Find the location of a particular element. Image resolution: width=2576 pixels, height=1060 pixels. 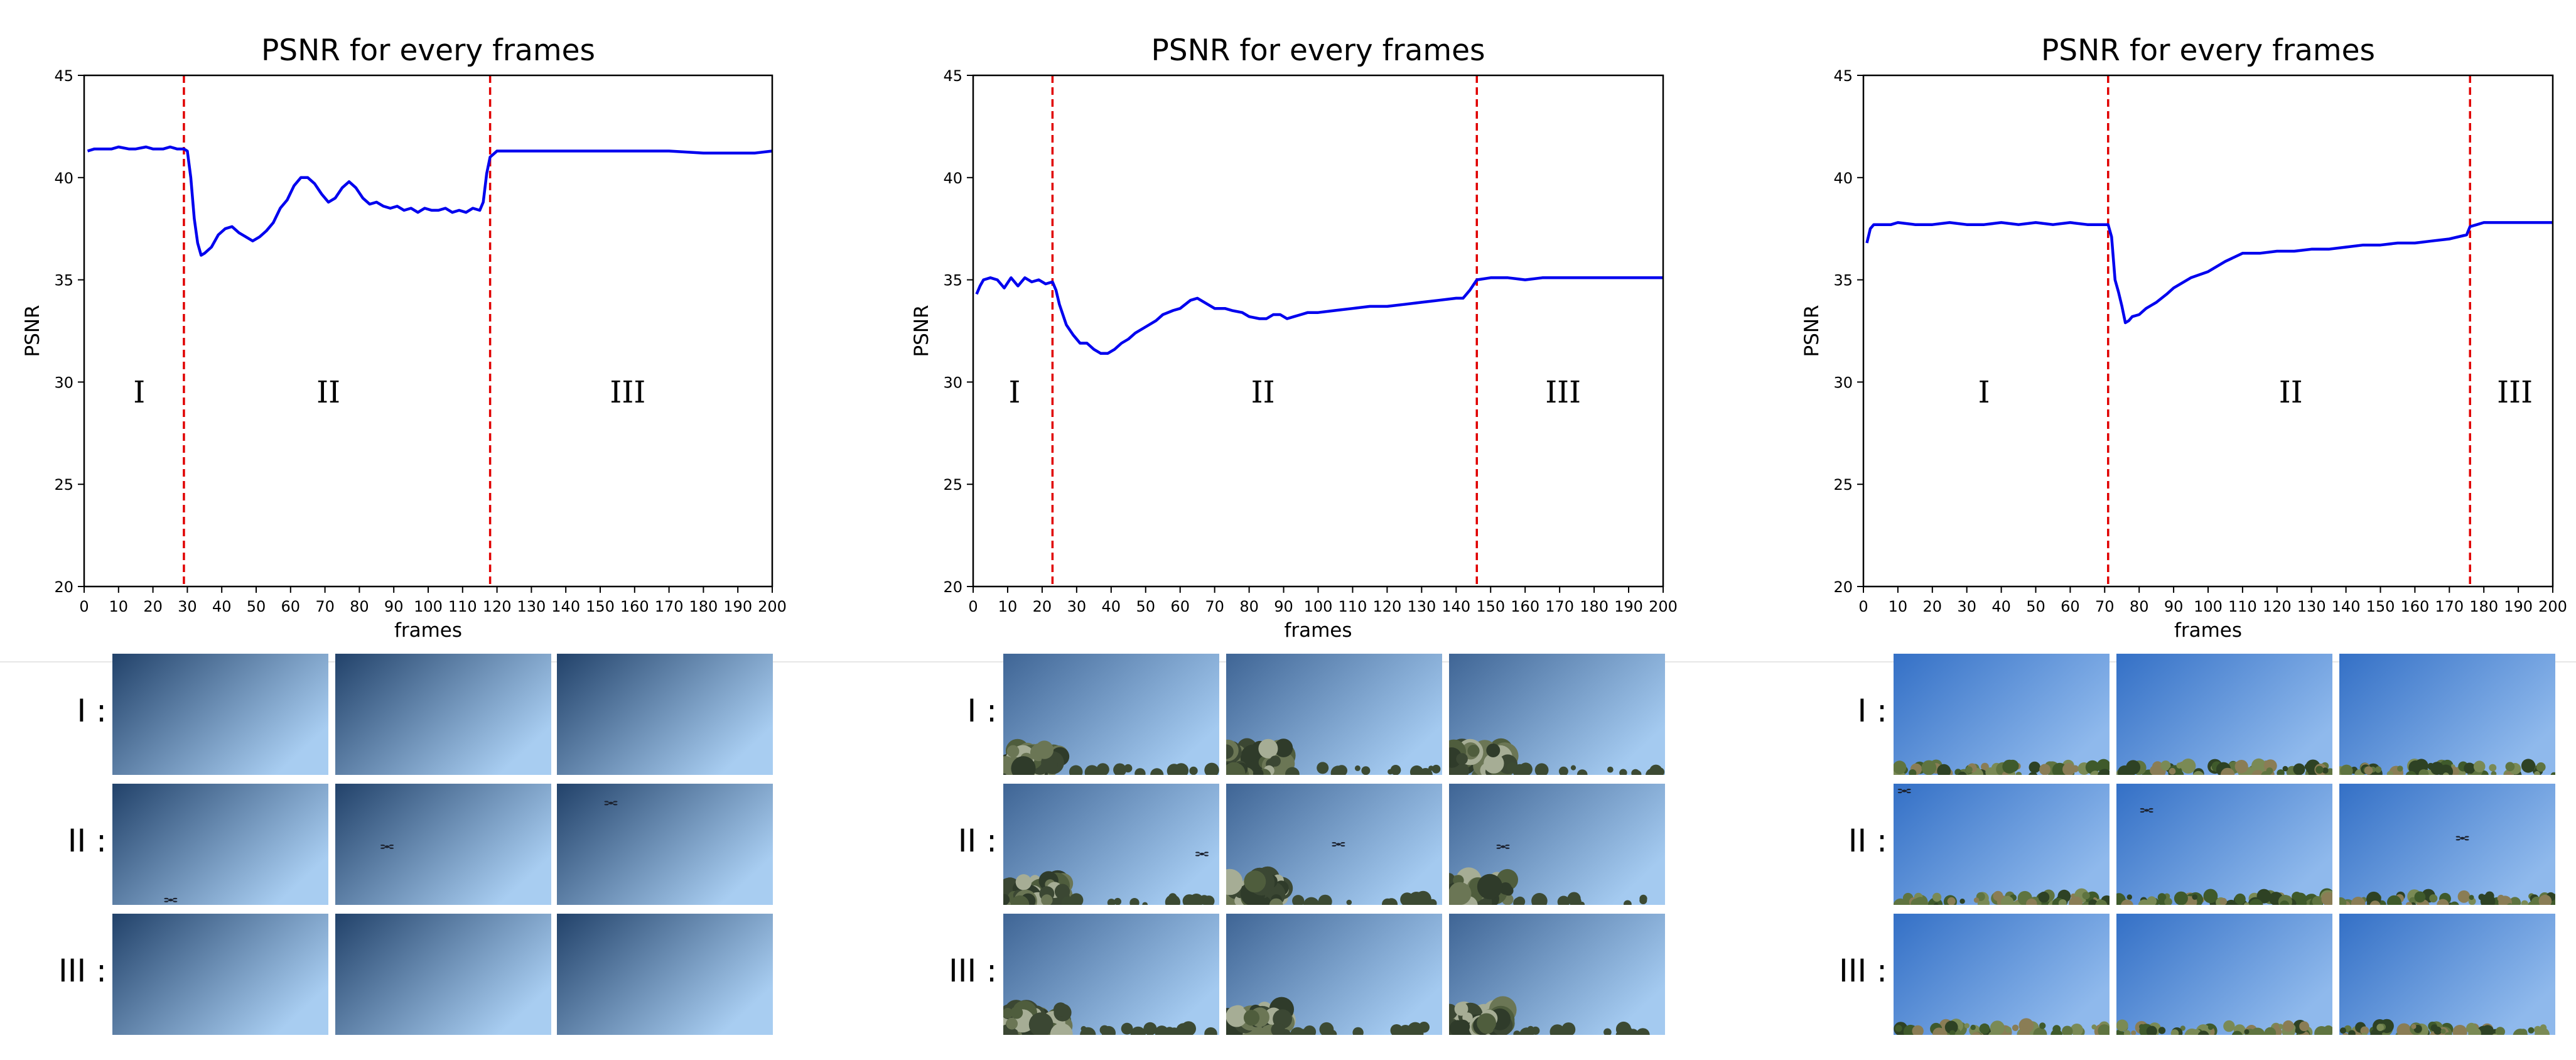

x-tick-label: 90 is located at coordinates (394, 606).